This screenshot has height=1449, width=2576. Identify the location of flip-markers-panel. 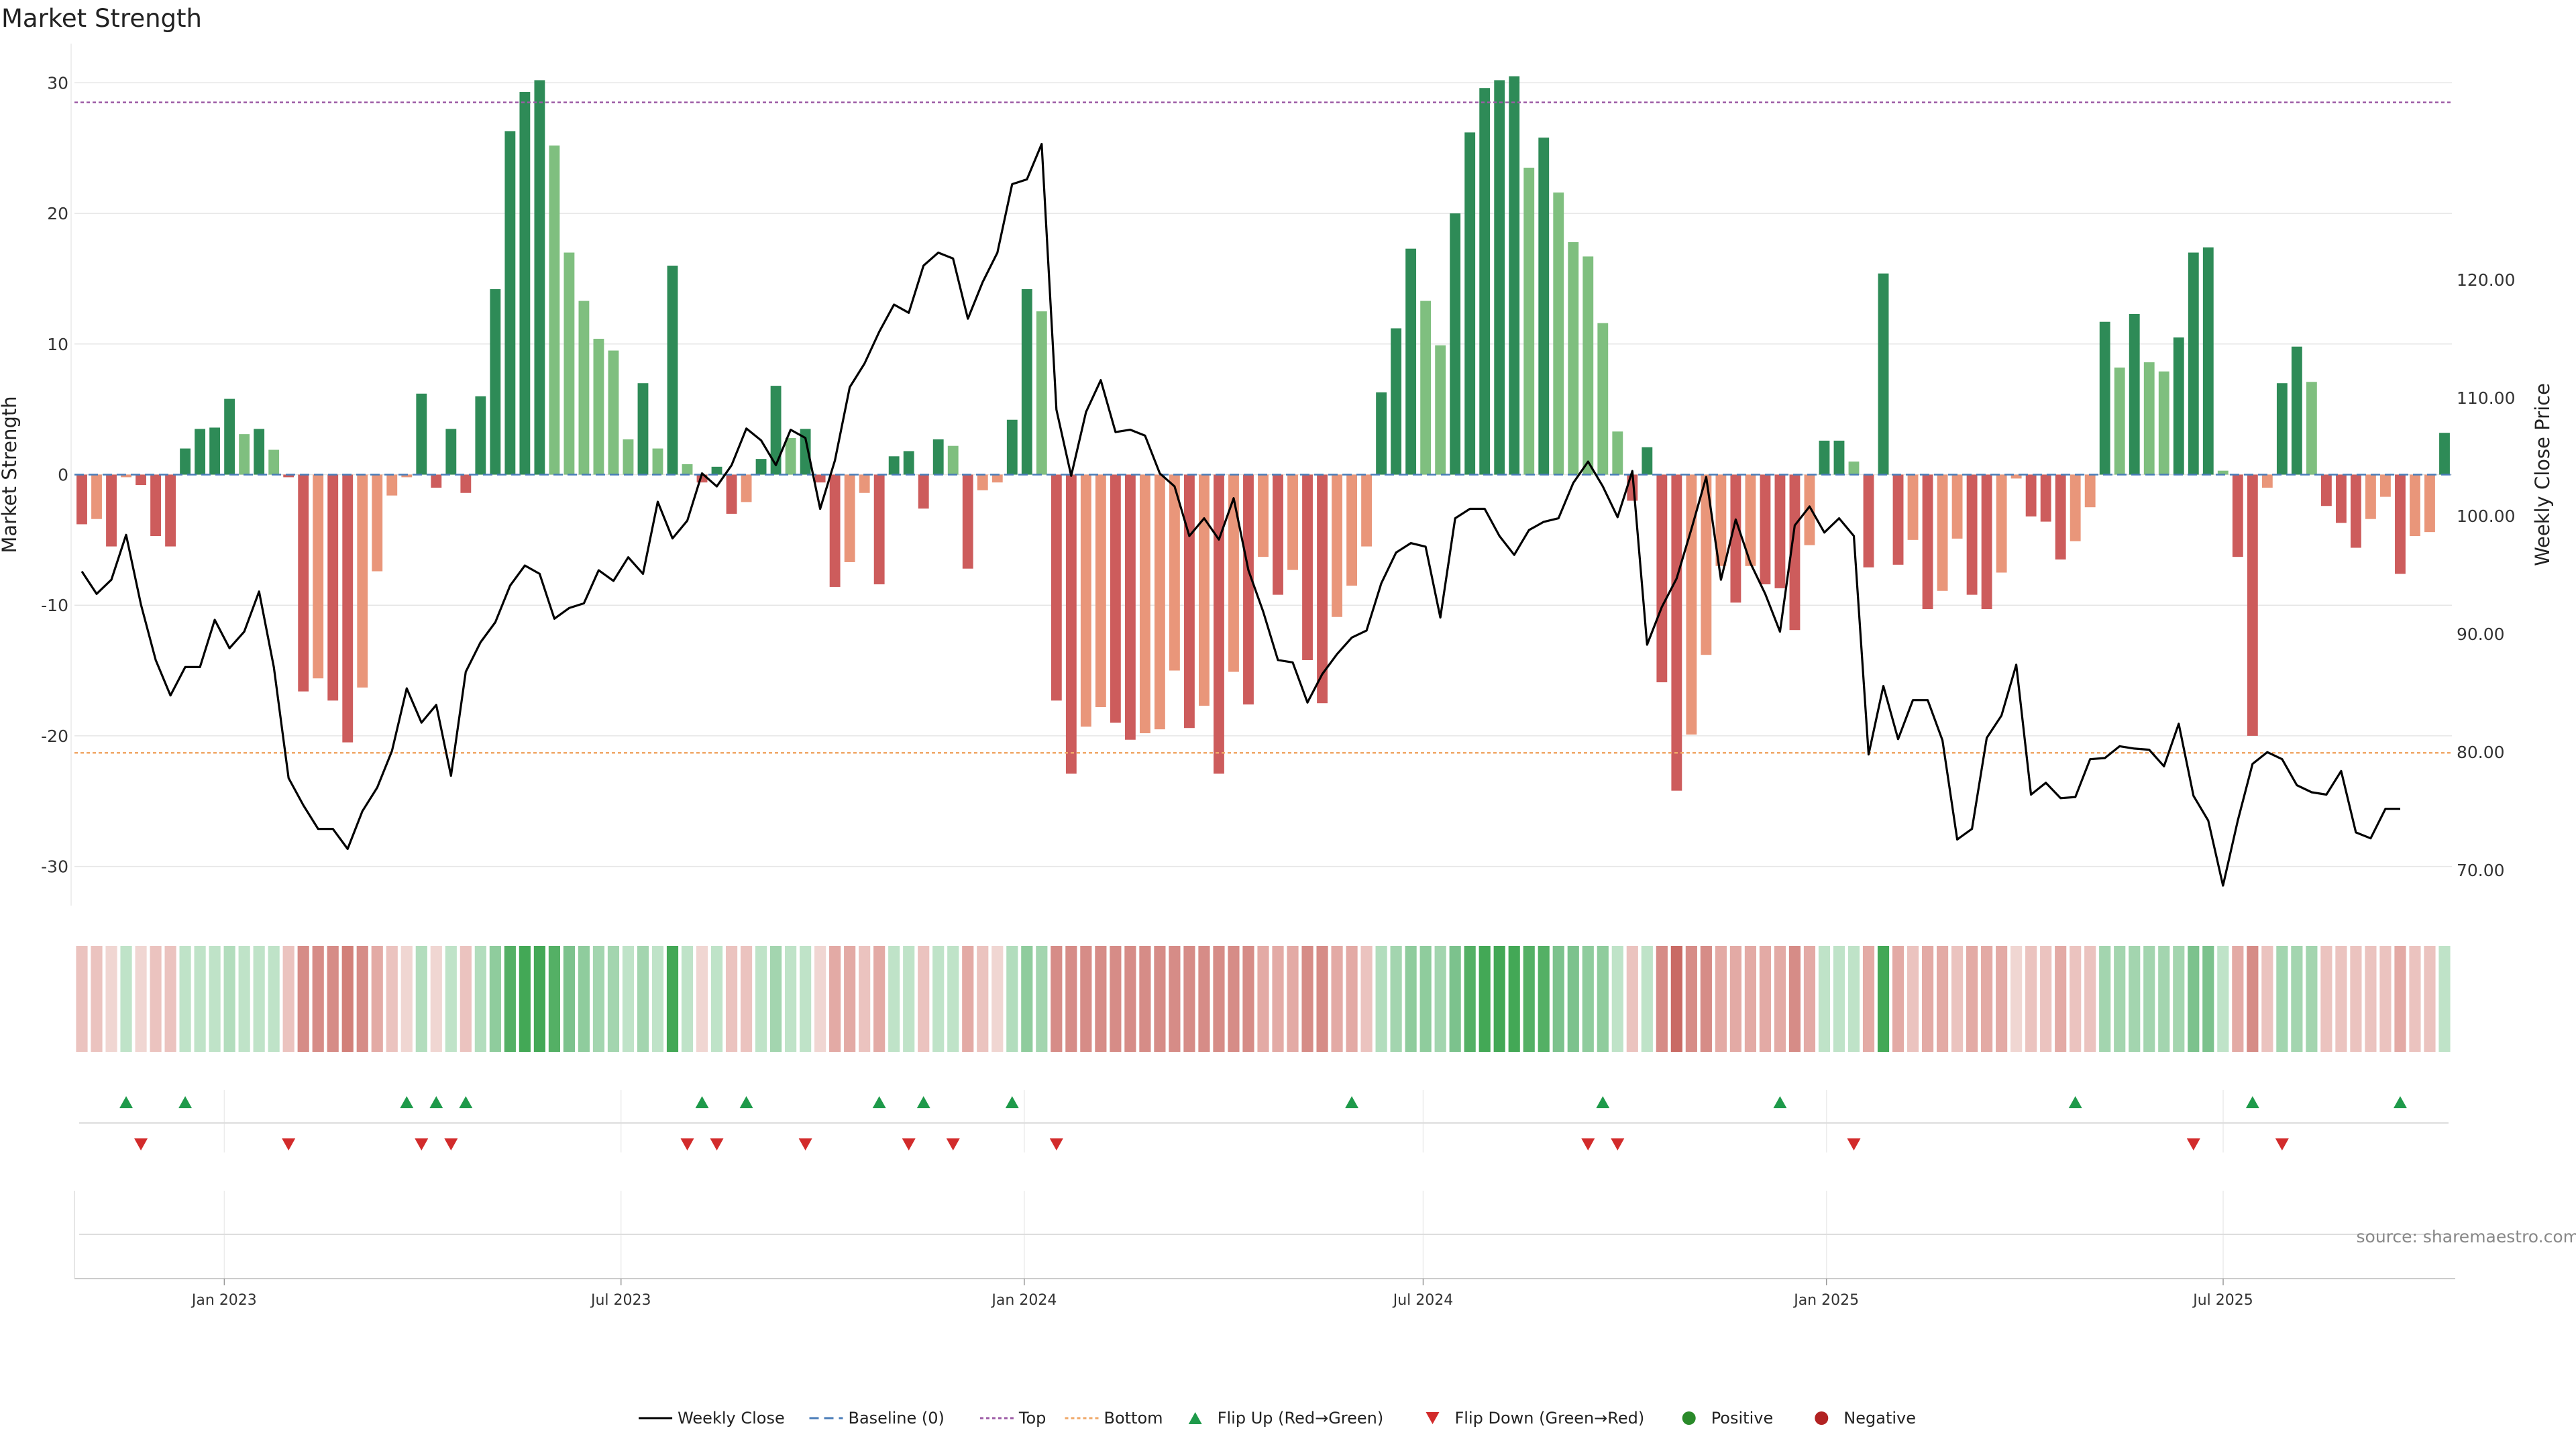
(1264, 1121).